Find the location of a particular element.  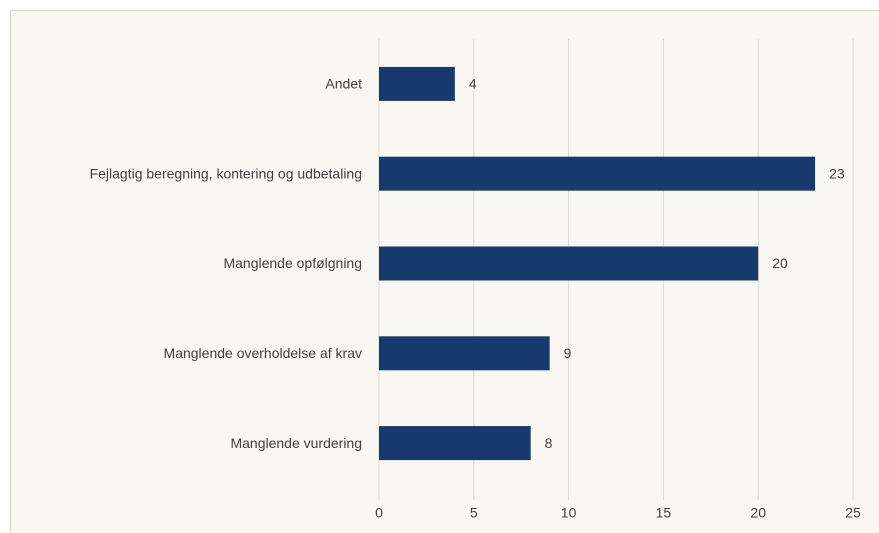

x-tick-label: 5 is located at coordinates (474, 513).